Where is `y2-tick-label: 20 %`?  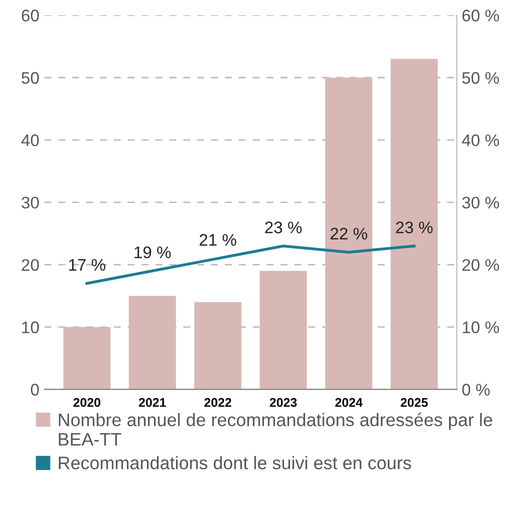 y2-tick-label: 20 % is located at coordinates (481, 265).